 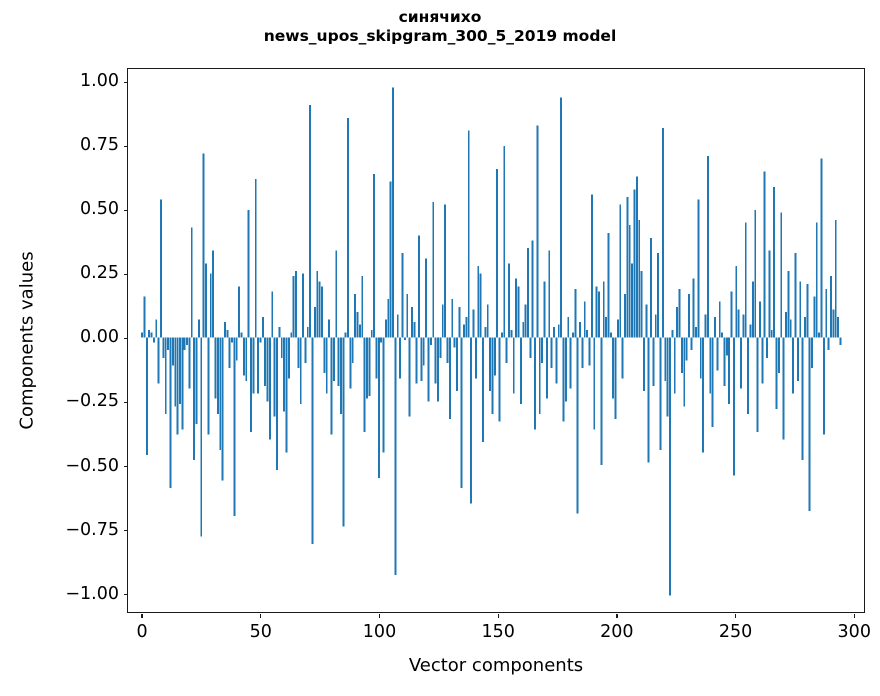 I want to click on chart-title-line-2: news_upos_skipgram_300_5_2019 model, so click(x=440, y=36).